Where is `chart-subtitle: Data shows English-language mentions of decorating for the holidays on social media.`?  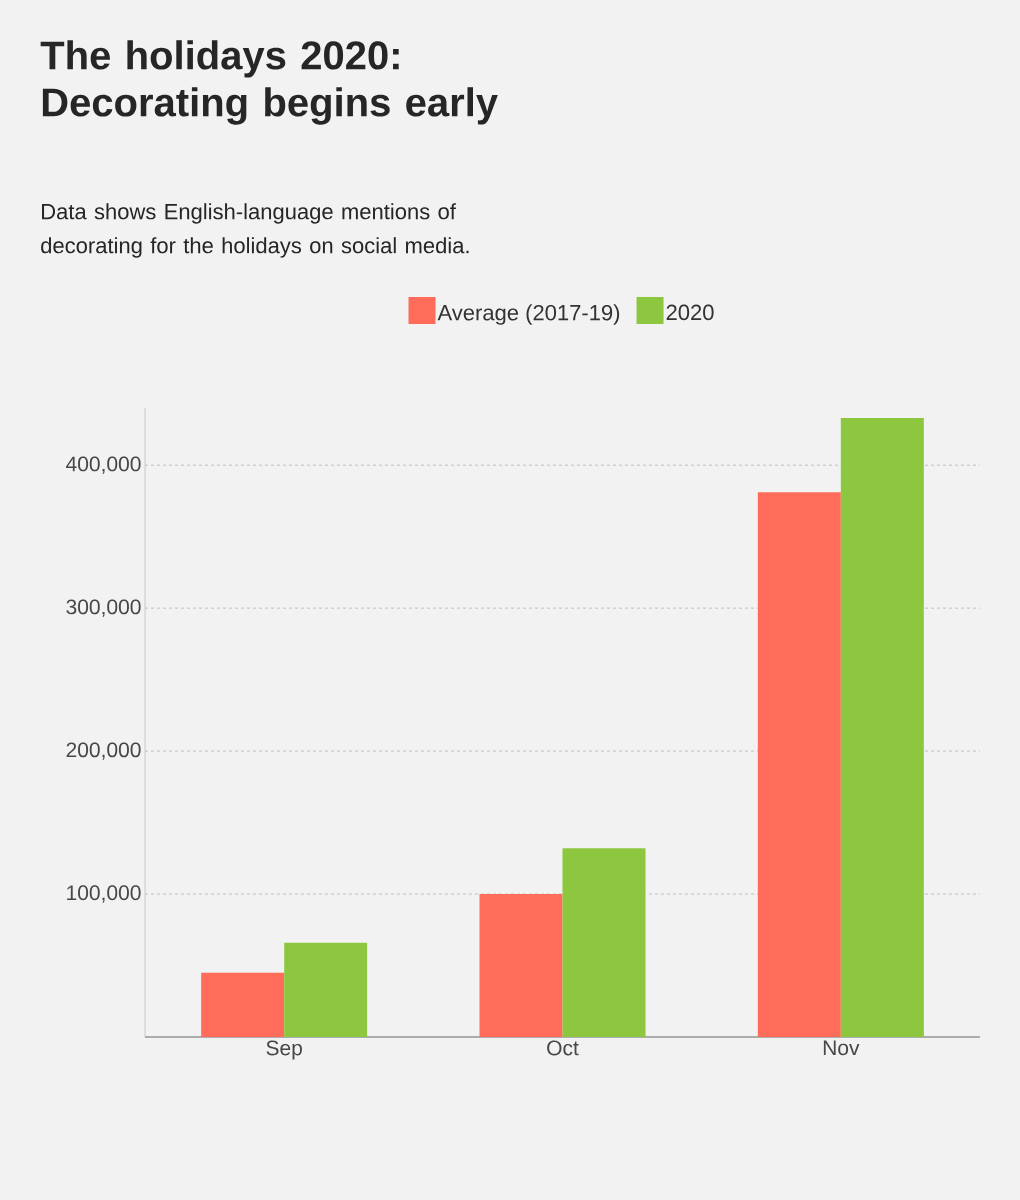 chart-subtitle: Data shows English-language mentions of decorating for the holidays on social media. is located at coordinates (255, 230).